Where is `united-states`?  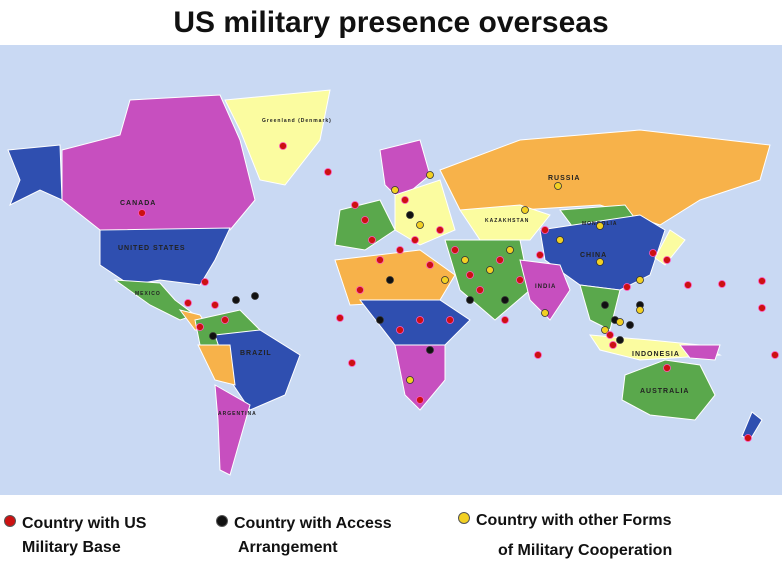
united-states is located at coordinates (165, 256).